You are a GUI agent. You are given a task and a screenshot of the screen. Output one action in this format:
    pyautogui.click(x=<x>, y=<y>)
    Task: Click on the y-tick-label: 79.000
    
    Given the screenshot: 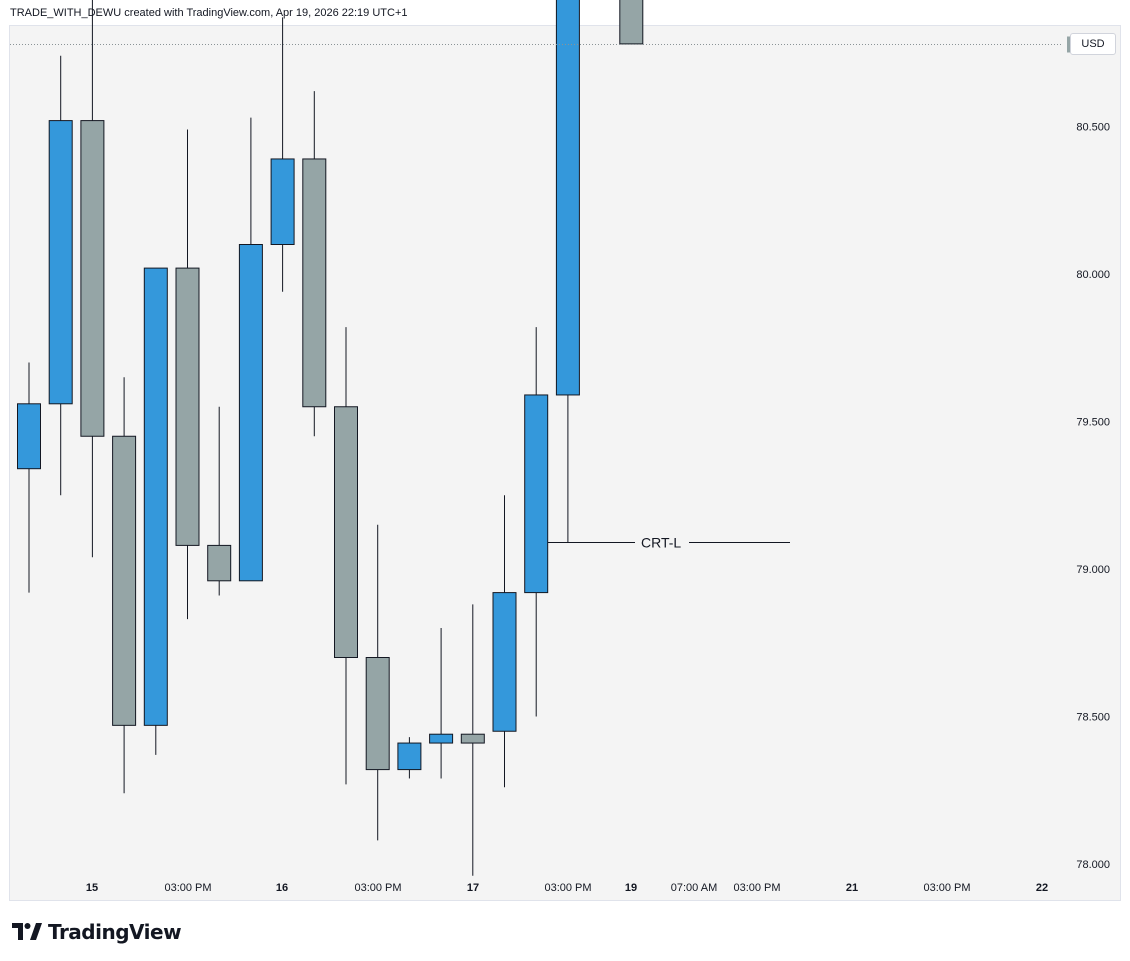 What is the action you would take?
    pyautogui.click(x=1093, y=570)
    